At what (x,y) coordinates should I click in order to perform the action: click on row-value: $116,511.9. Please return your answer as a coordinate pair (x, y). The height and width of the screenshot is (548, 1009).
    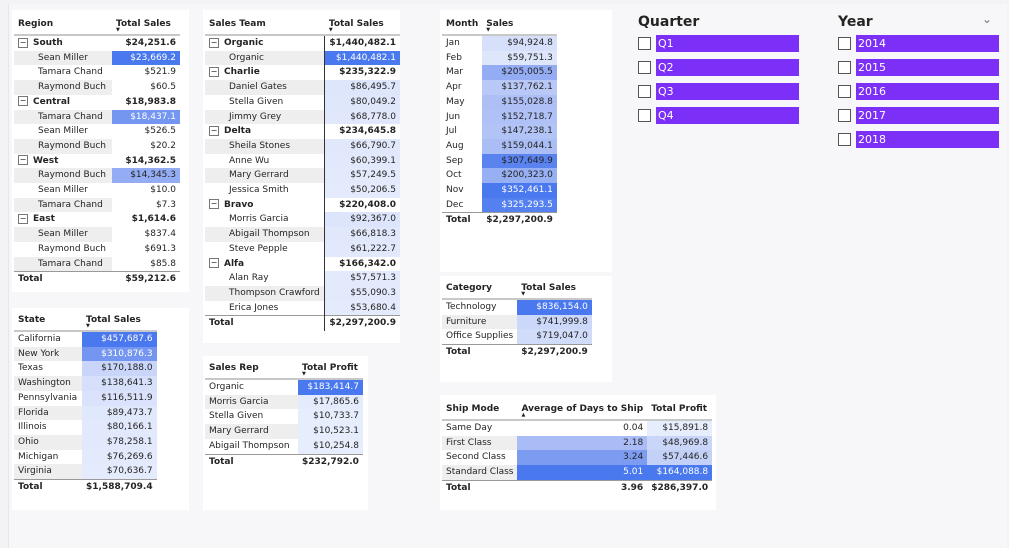
    Looking at the image, I should click on (119, 398).